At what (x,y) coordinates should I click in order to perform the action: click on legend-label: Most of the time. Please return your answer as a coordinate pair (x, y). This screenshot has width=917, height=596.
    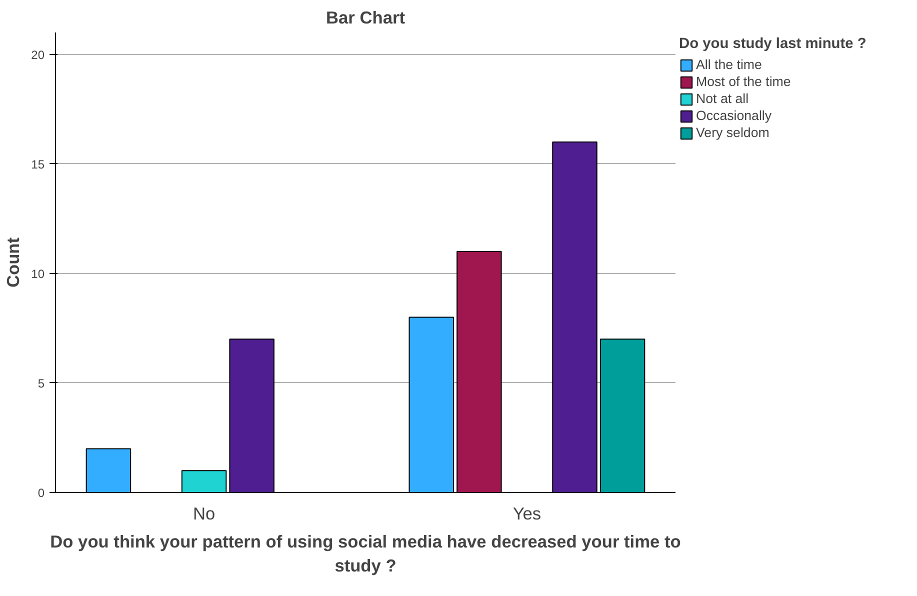
    Looking at the image, I should click on (743, 81).